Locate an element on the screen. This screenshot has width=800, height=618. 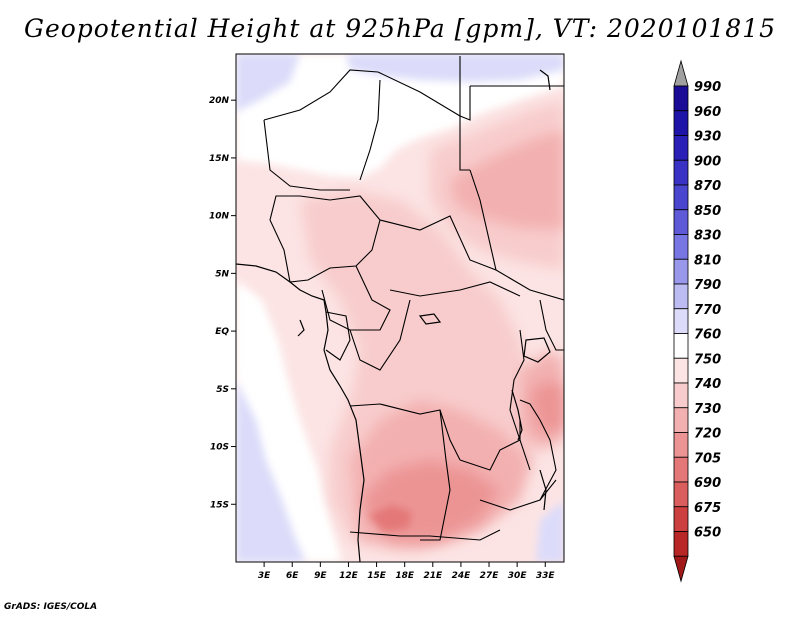
border-angola-zambia is located at coordinates (435, 475).